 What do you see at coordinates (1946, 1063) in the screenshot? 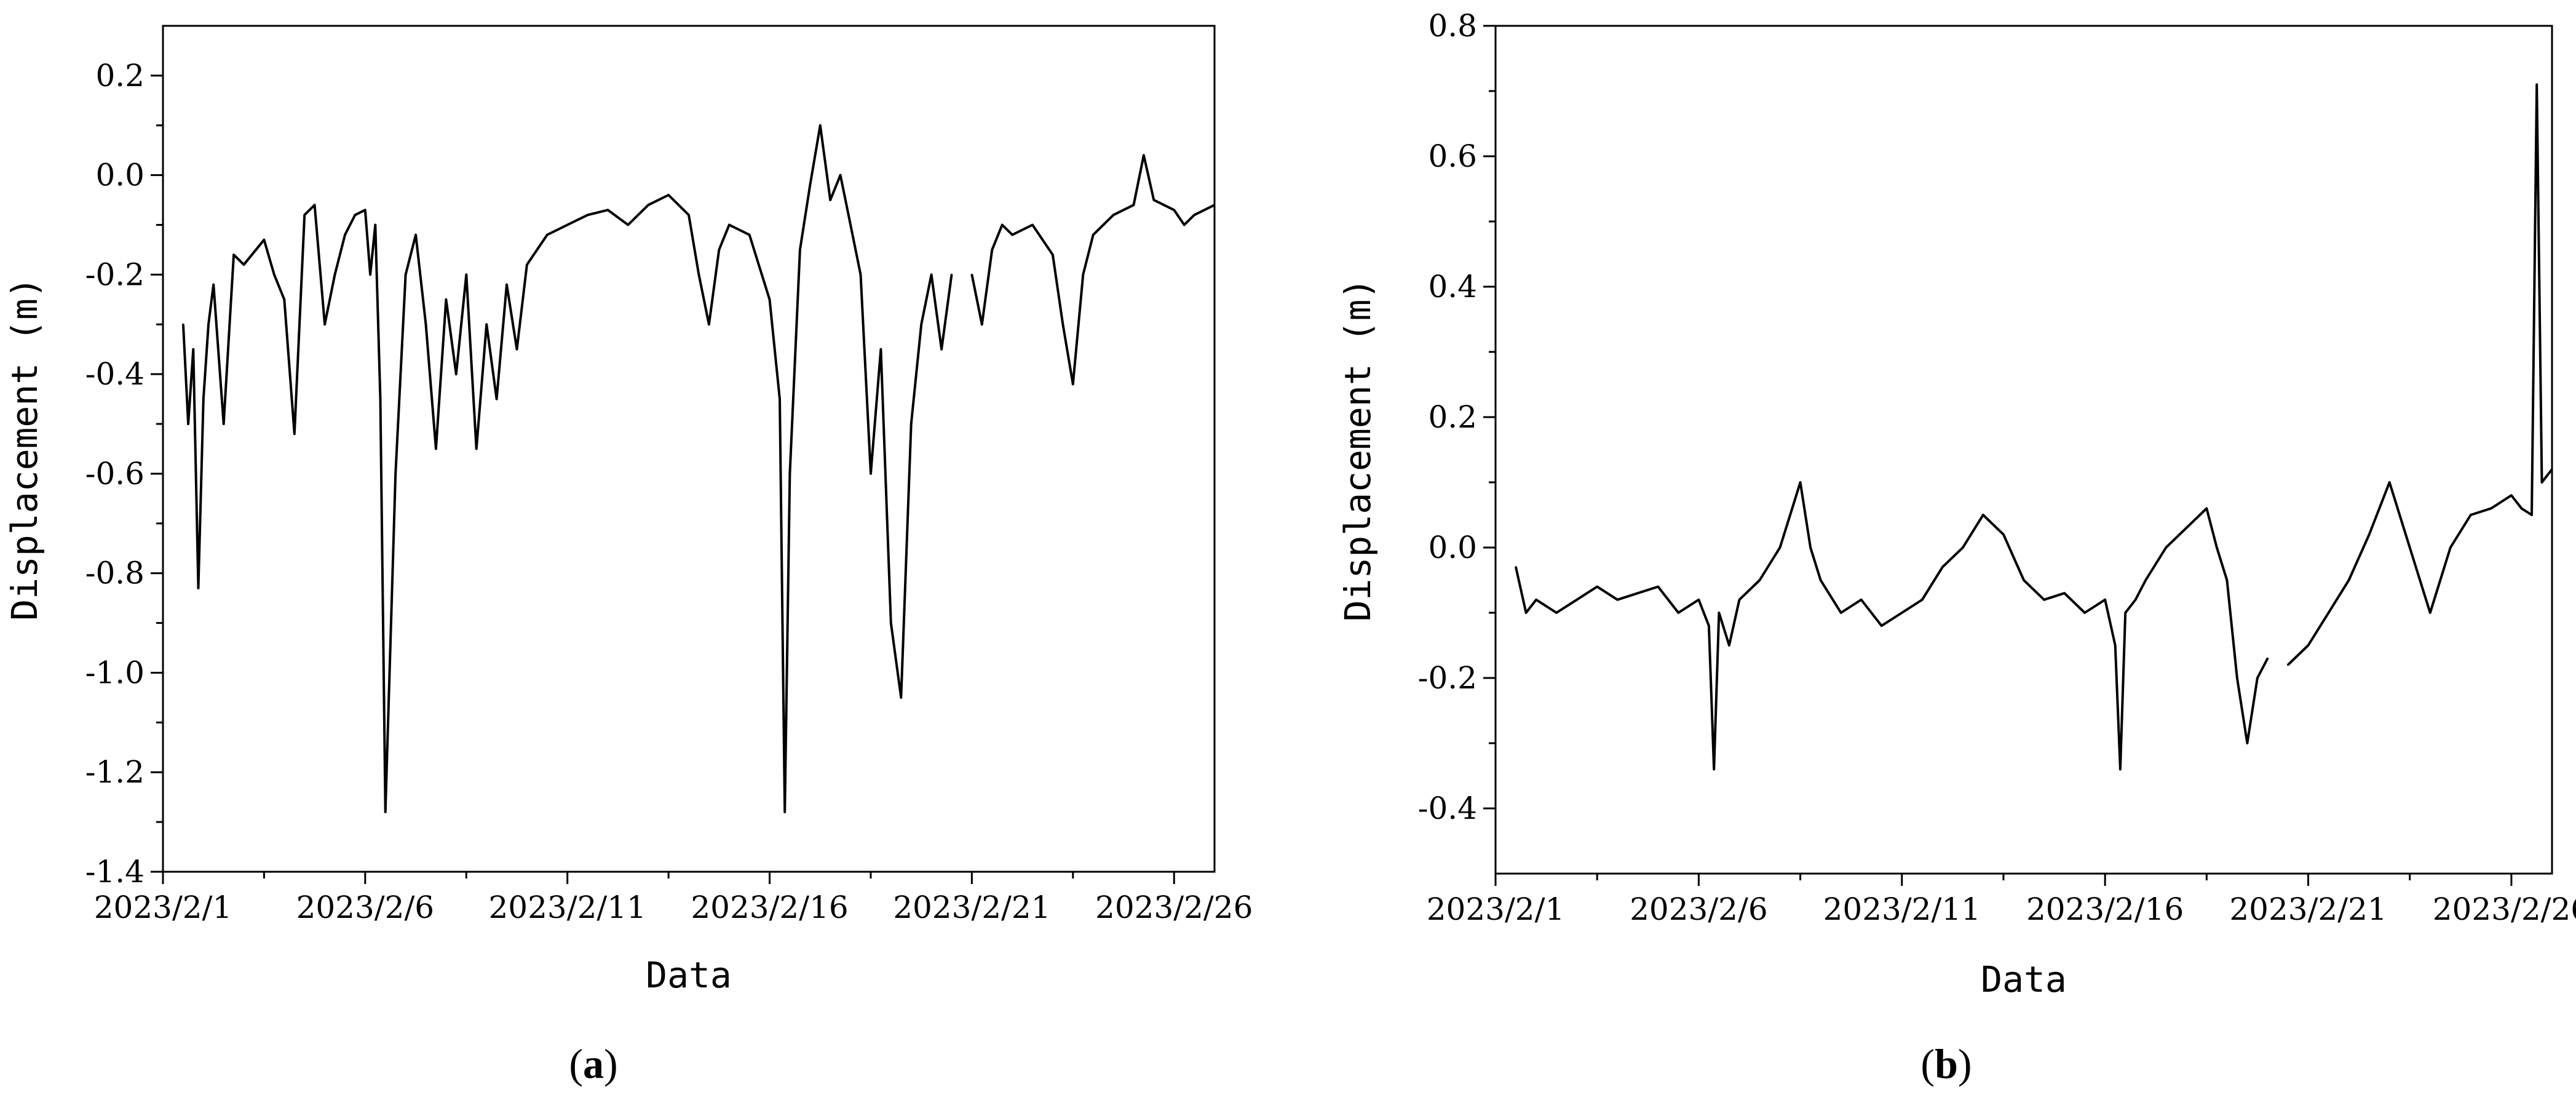
I see `panel-b-label: (b)` at bounding box center [1946, 1063].